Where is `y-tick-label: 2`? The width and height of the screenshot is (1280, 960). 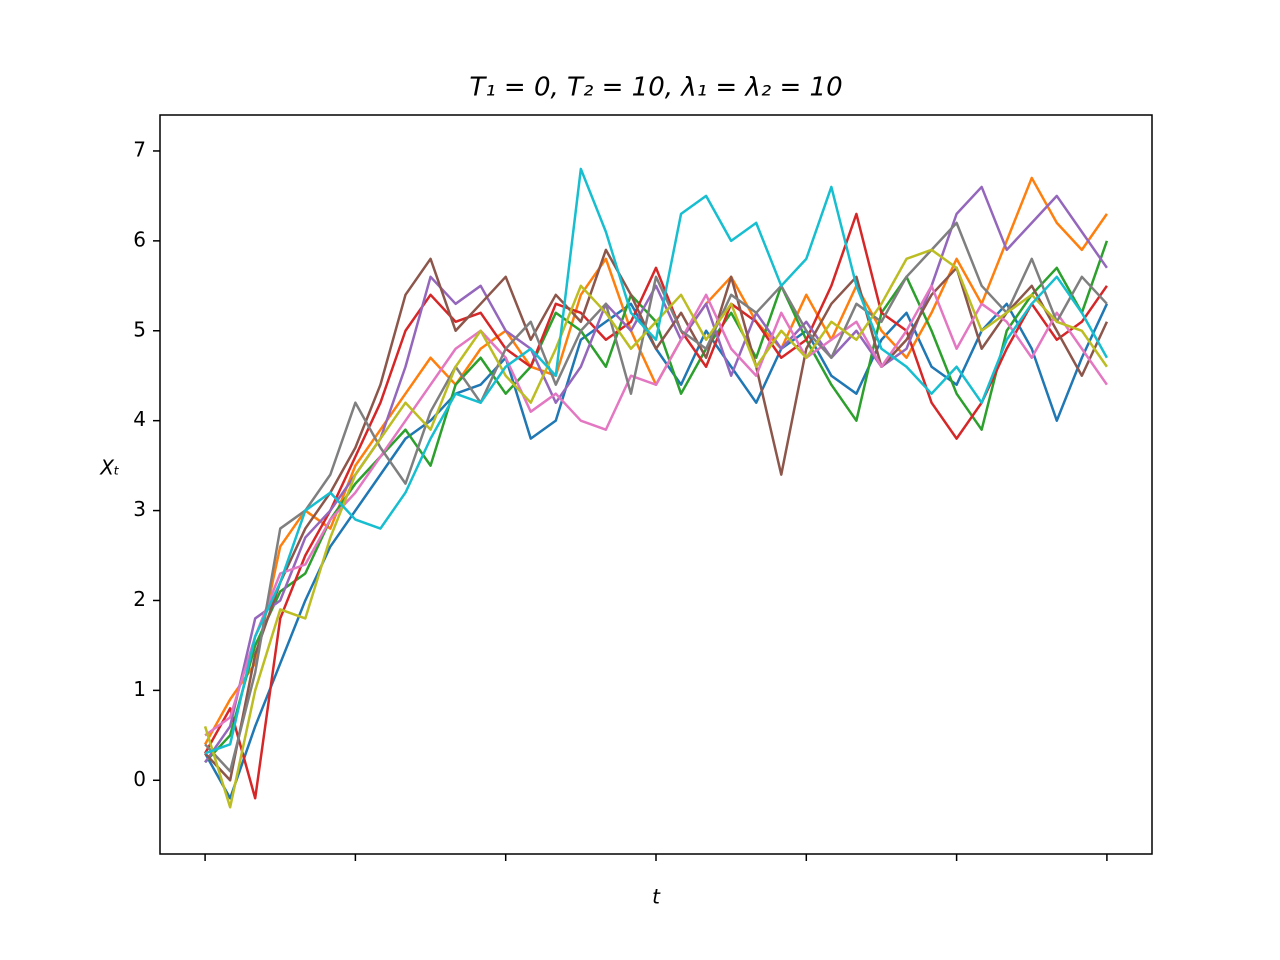
y-tick-label: 2 is located at coordinates (139, 599).